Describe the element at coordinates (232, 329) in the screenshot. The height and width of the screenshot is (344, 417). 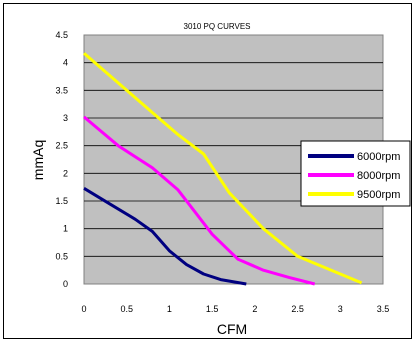
I see `x-axis-label: CFM` at that location.